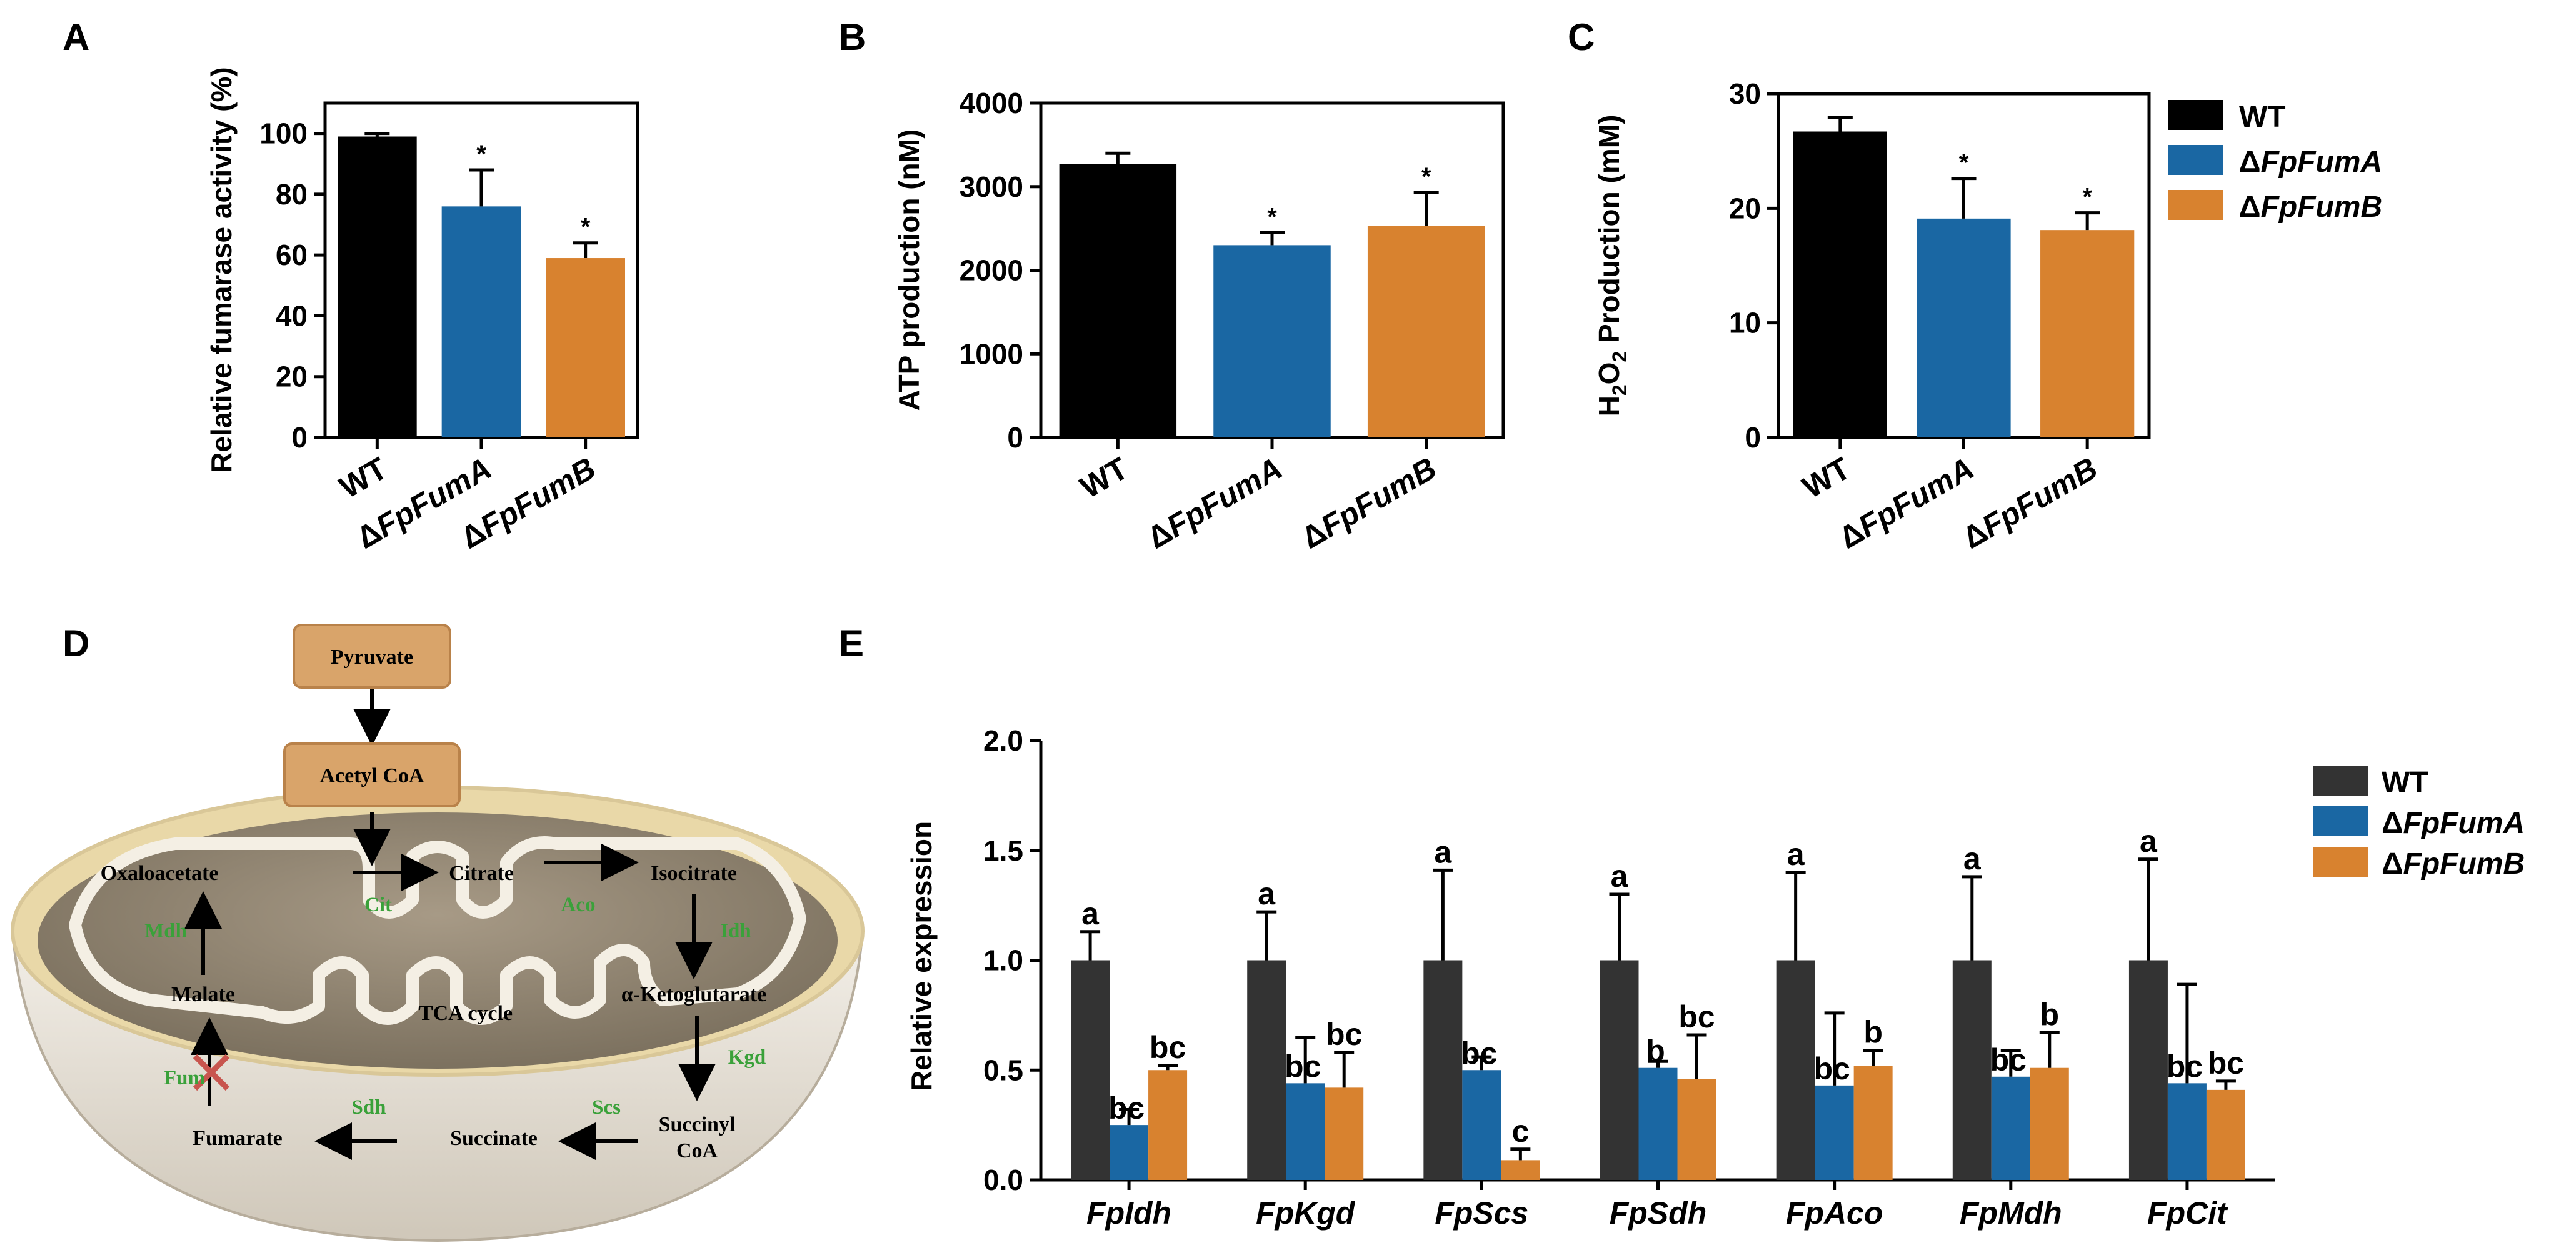 This screenshot has height=1253, width=2576. What do you see at coordinates (2419, 823) in the screenshot?
I see `legend-e: WT ΔFpFumA ΔFpFumB` at bounding box center [2419, 823].